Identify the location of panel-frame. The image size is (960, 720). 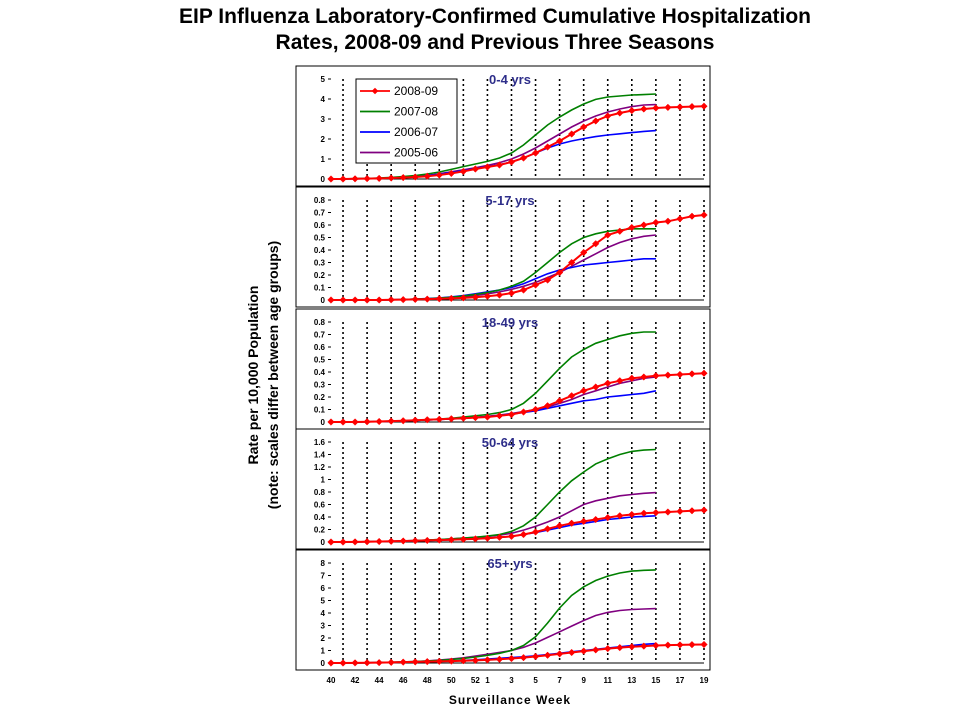
(503, 247).